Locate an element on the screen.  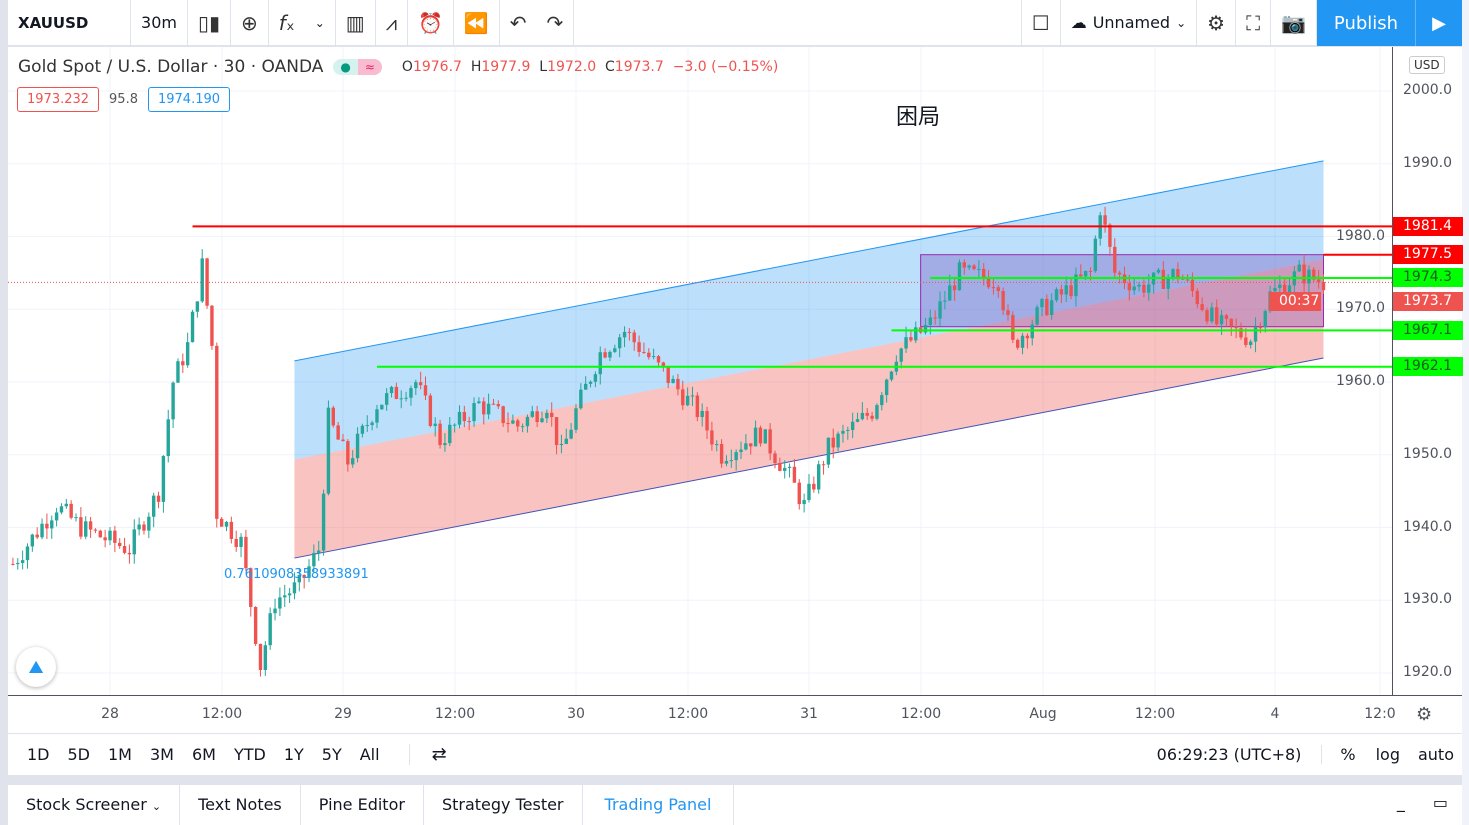
tab-trading-panel: Trading Panel is located at coordinates (659, 805).